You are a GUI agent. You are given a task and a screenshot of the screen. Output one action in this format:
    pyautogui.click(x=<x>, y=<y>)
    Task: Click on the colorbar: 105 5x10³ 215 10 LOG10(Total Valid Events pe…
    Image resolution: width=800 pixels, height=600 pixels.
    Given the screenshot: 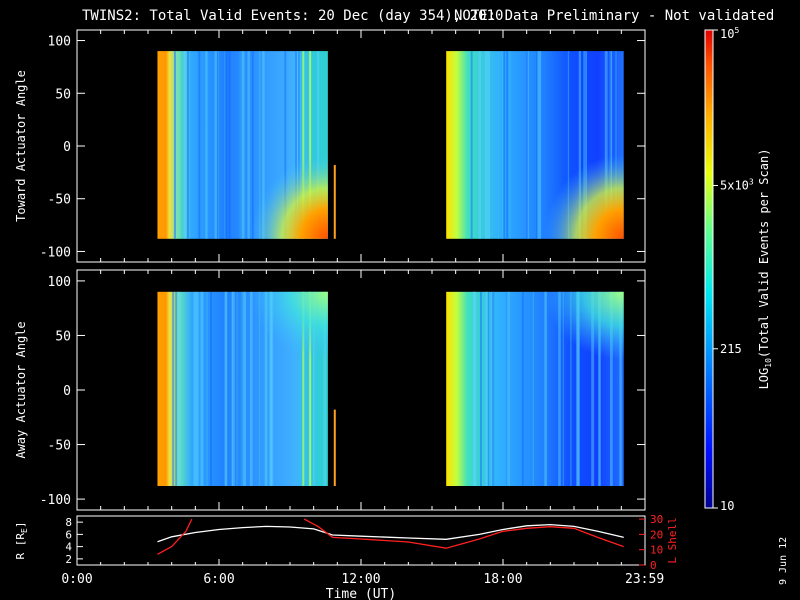 What is the action you would take?
    pyautogui.click(x=738, y=269)
    